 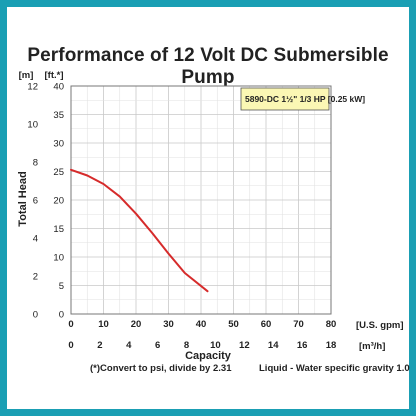 What do you see at coordinates (35, 163) in the screenshot?
I see `y-tick-m: 8` at bounding box center [35, 163].